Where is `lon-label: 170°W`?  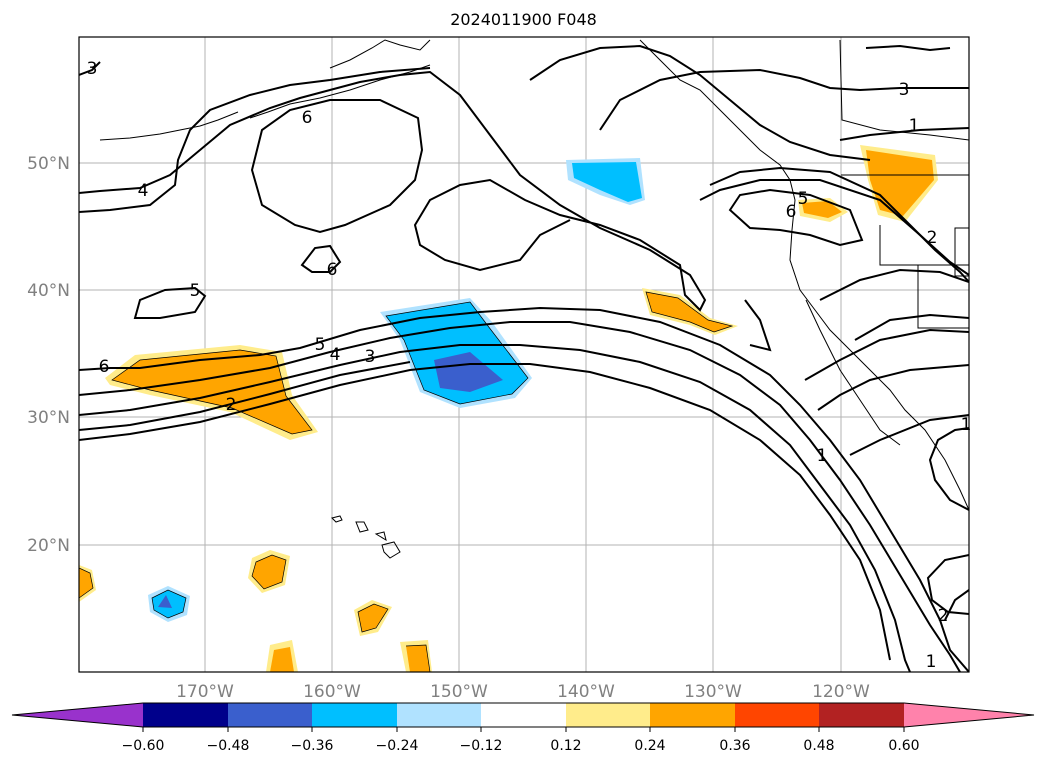 lon-label: 170°W is located at coordinates (205, 692).